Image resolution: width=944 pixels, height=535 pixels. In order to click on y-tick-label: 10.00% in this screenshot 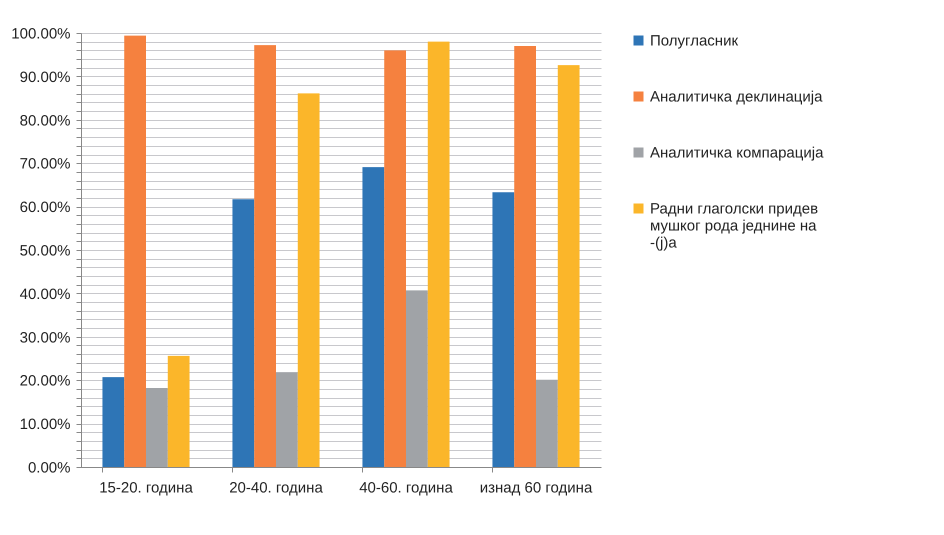, I will do `click(45, 425)`.